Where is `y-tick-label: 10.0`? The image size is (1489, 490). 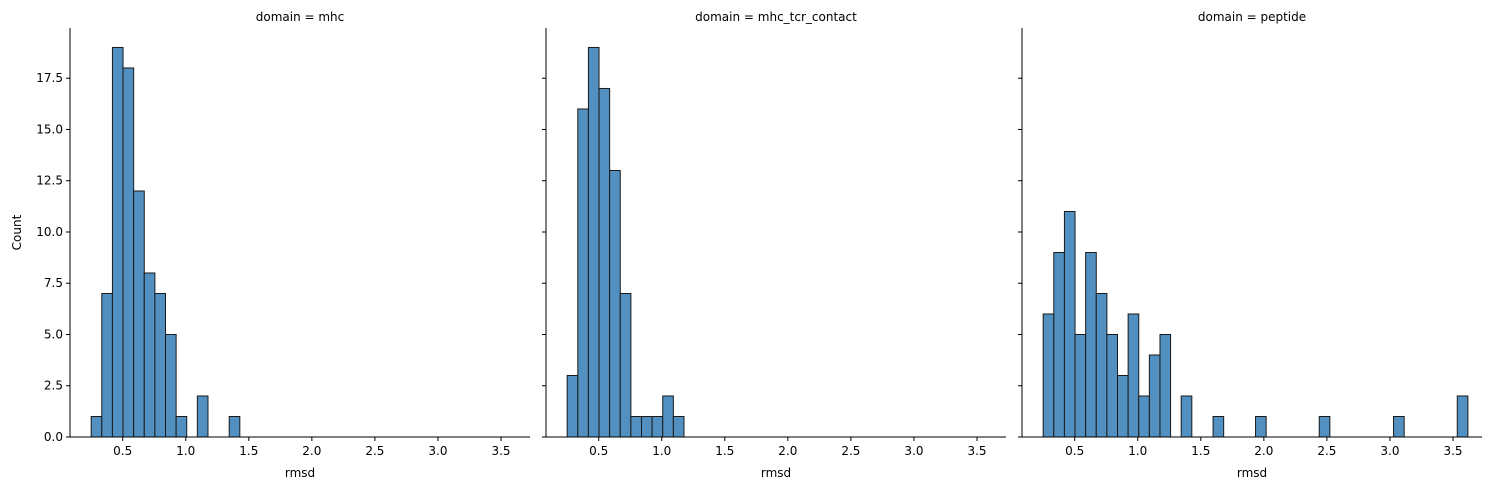
y-tick-label: 10.0 is located at coordinates (49, 232).